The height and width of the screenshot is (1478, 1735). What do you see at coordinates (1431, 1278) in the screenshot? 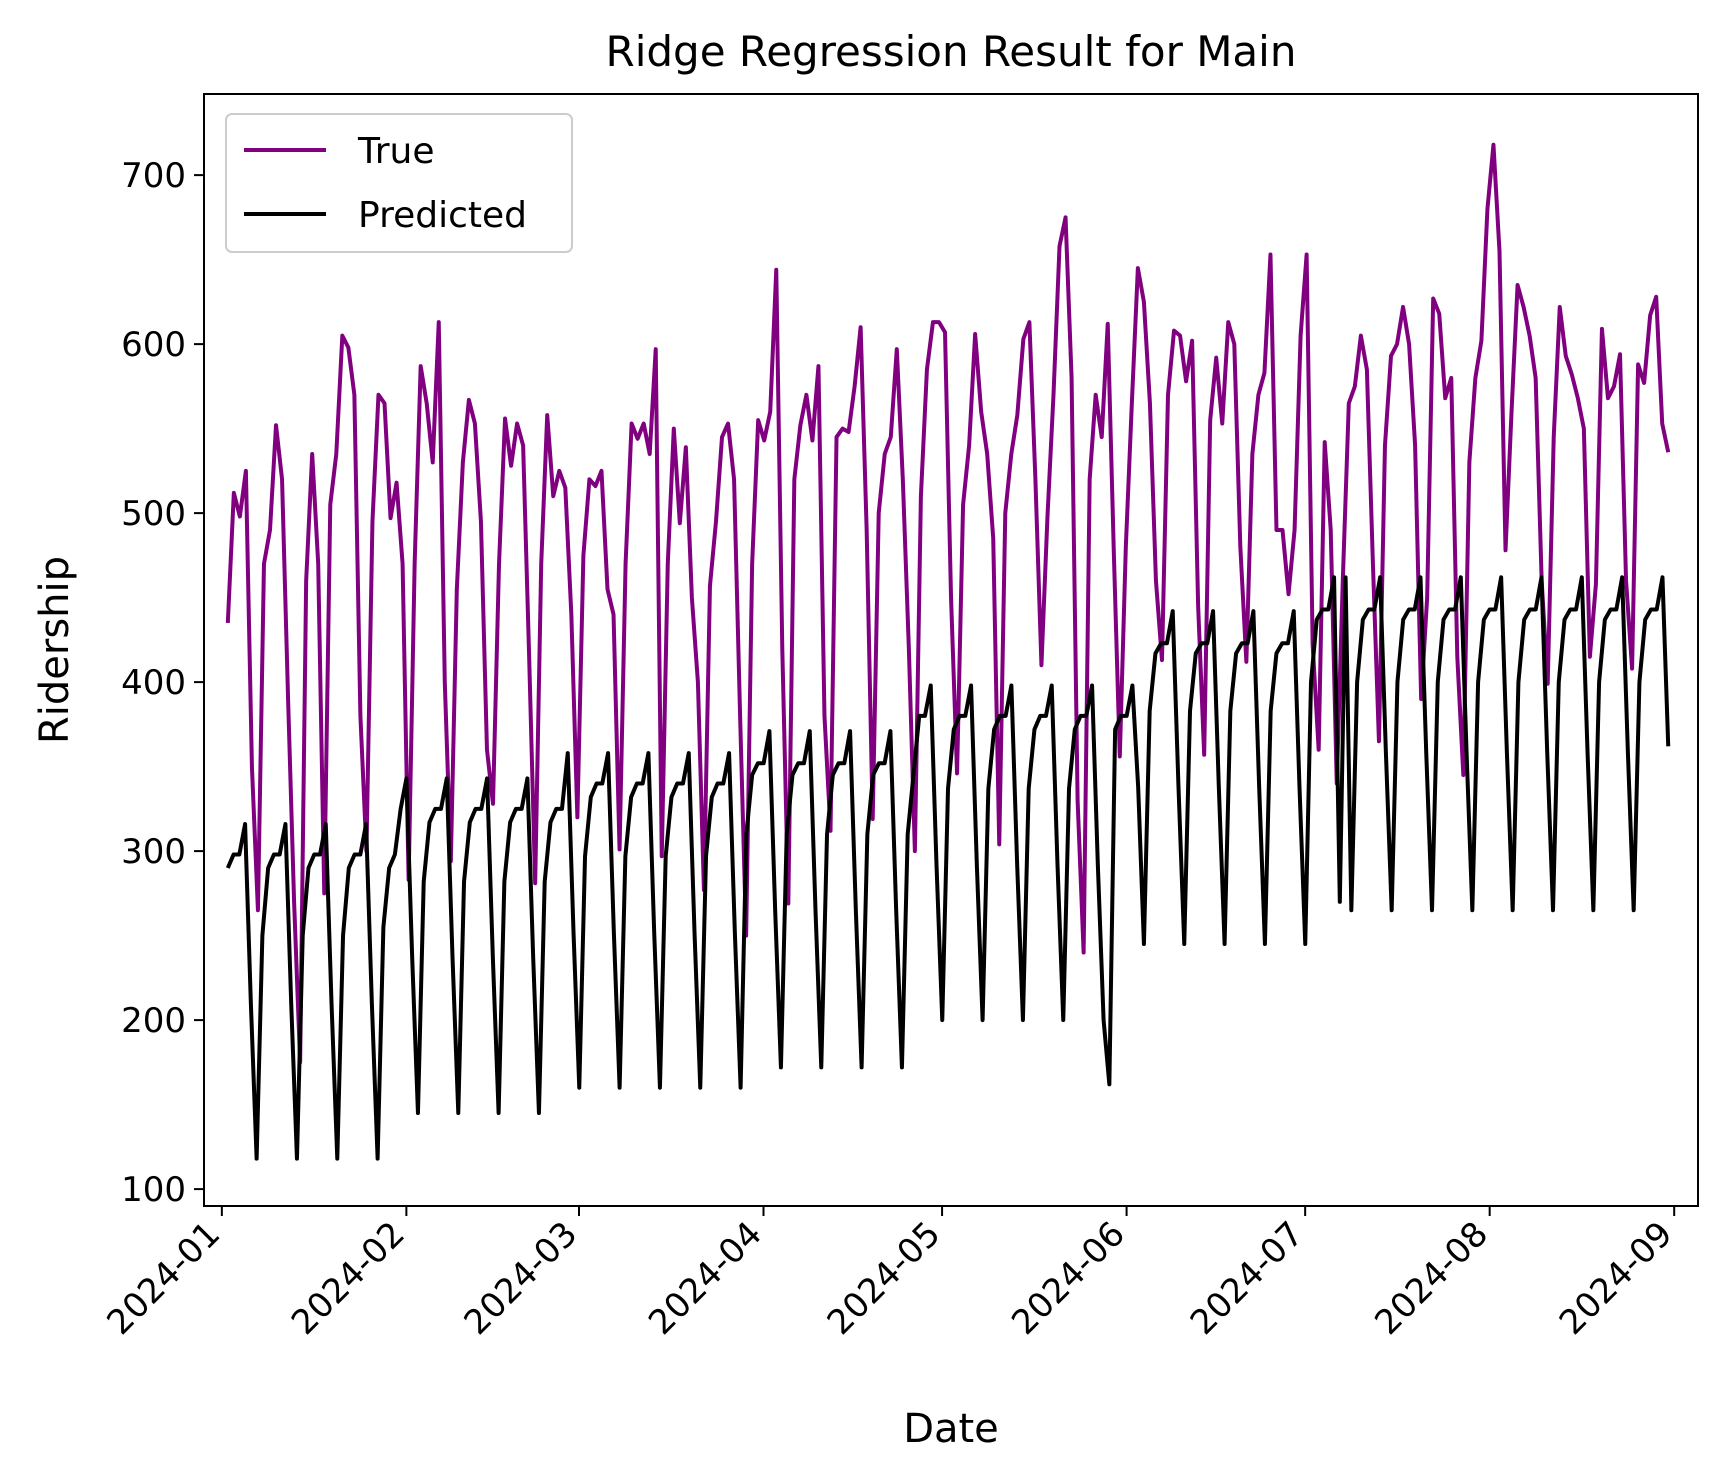
I see `x-tick-label: 2024-08` at bounding box center [1431, 1278].